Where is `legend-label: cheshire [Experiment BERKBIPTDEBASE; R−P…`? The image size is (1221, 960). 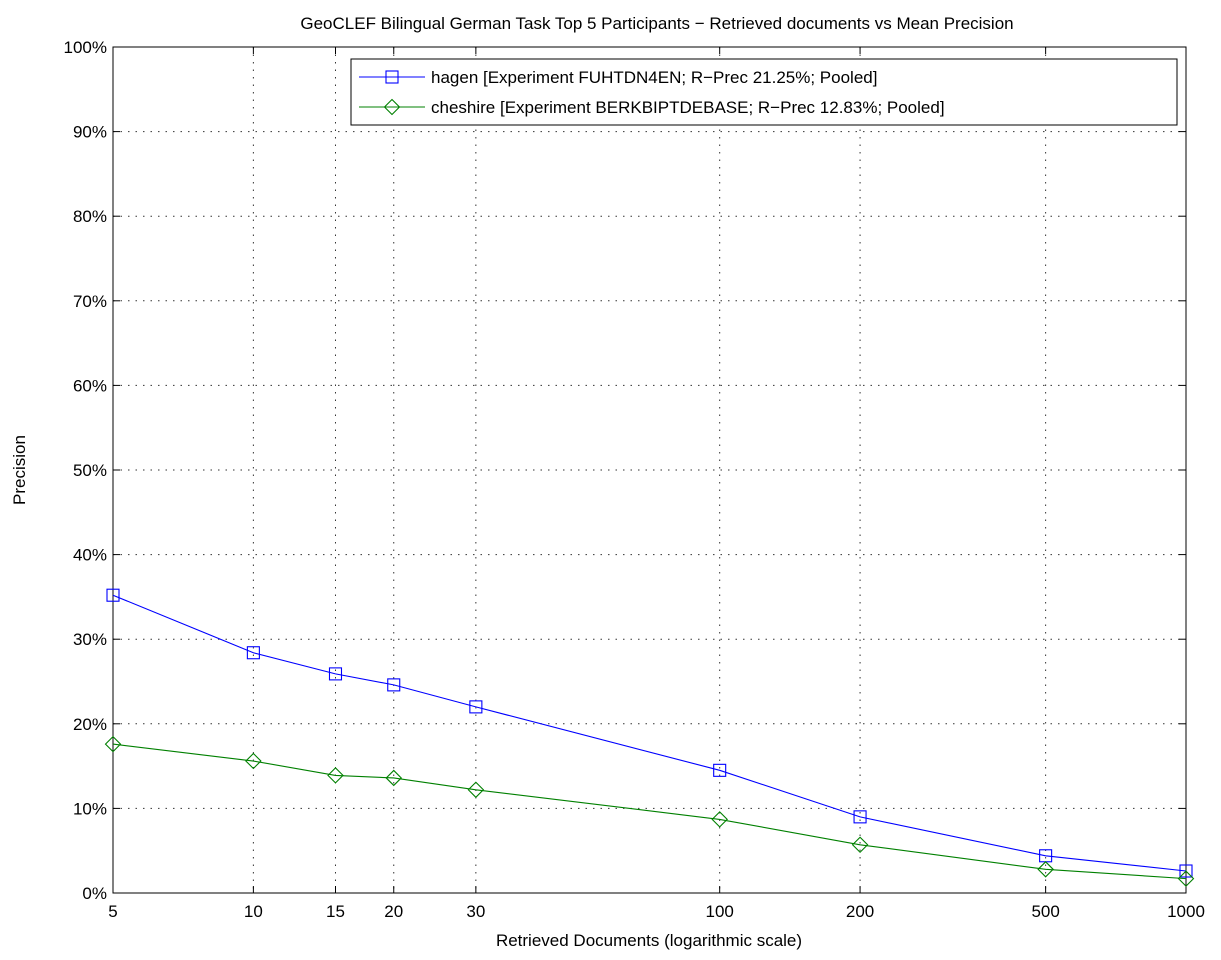 legend-label: cheshire [Experiment BERKBIPTDEBASE; R−P… is located at coordinates (688, 107).